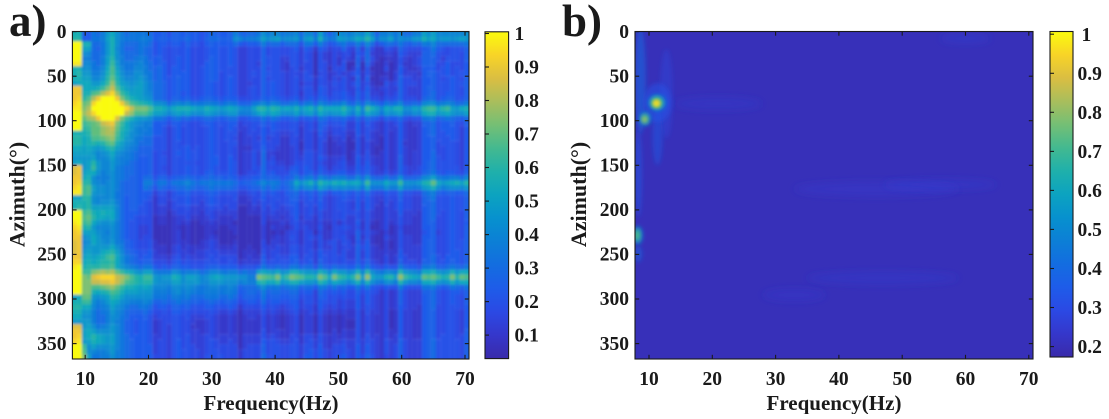  What do you see at coordinates (582, 23) in the screenshot?
I see `svg-text: b)` at bounding box center [582, 23].